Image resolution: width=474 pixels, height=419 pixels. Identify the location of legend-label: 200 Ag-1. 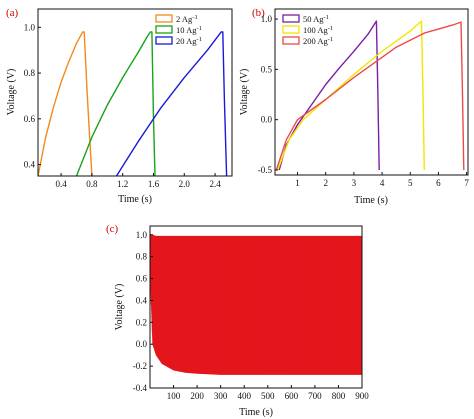
(318, 41).